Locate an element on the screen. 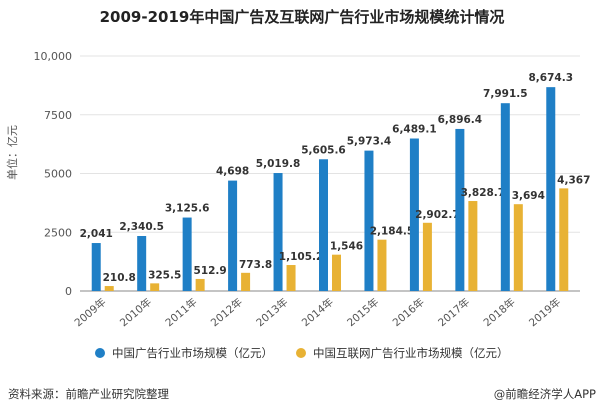 The image size is (604, 411). data-label-series2: 3,828.7 is located at coordinates (483, 193).